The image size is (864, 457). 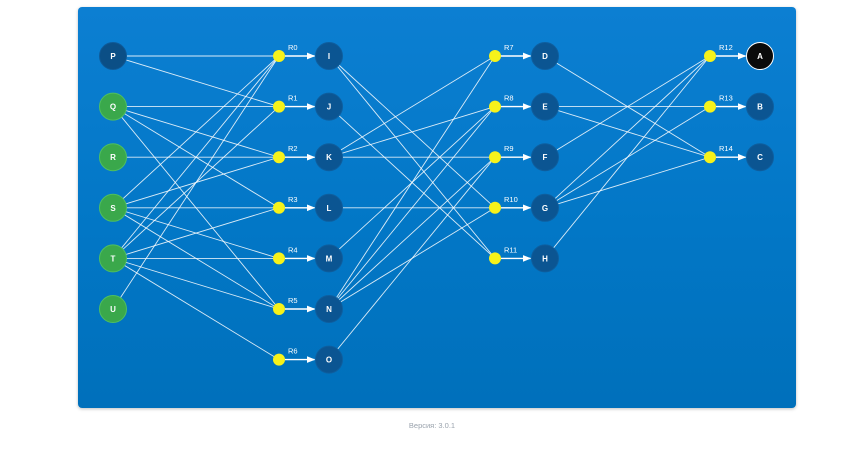 I want to click on node-j: J, so click(x=329, y=106).